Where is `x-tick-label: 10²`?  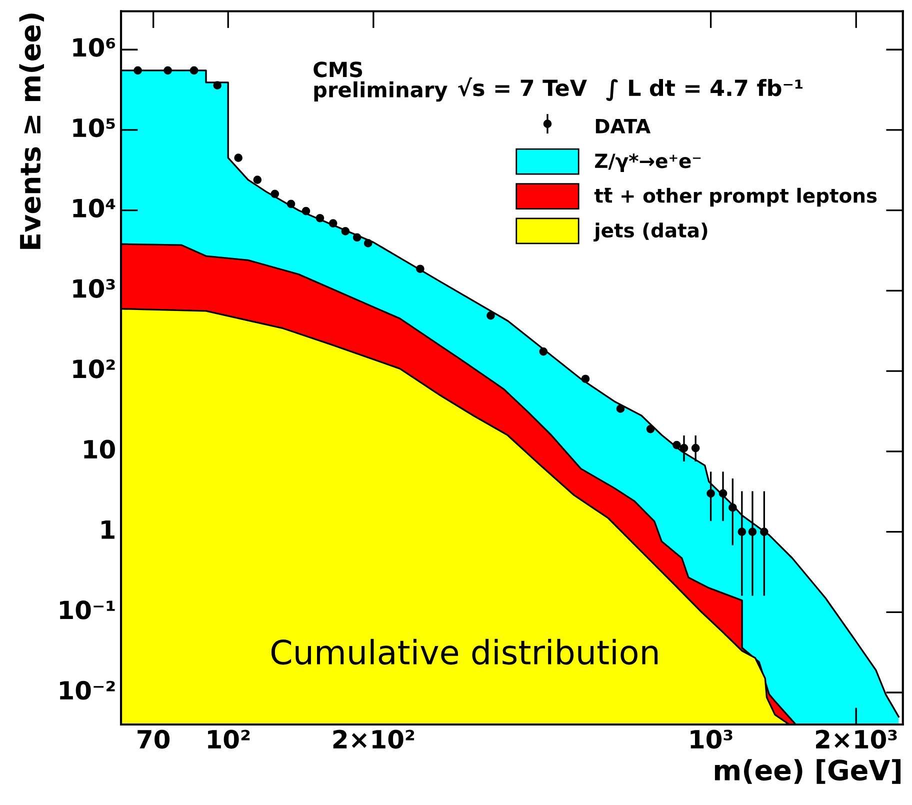 x-tick-label: 10² is located at coordinates (229, 739).